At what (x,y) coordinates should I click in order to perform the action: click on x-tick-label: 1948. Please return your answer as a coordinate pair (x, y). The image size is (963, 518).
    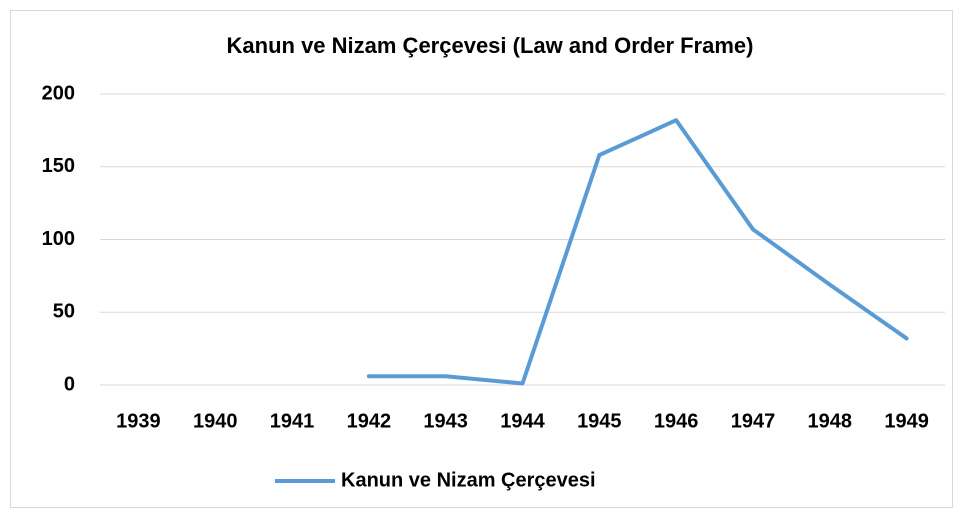
    Looking at the image, I should click on (830, 421).